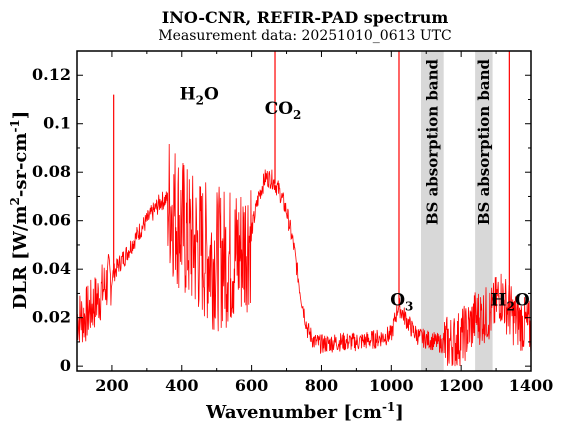 The height and width of the screenshot is (425, 567). I want to click on species-label-3: O3, so click(401, 302).